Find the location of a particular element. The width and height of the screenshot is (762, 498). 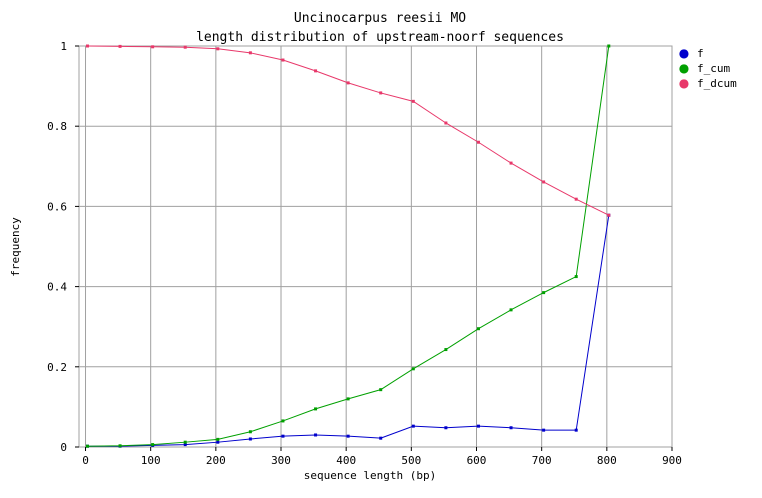

legend: ● f● f_cum● f_dcum is located at coordinates (708, 68).